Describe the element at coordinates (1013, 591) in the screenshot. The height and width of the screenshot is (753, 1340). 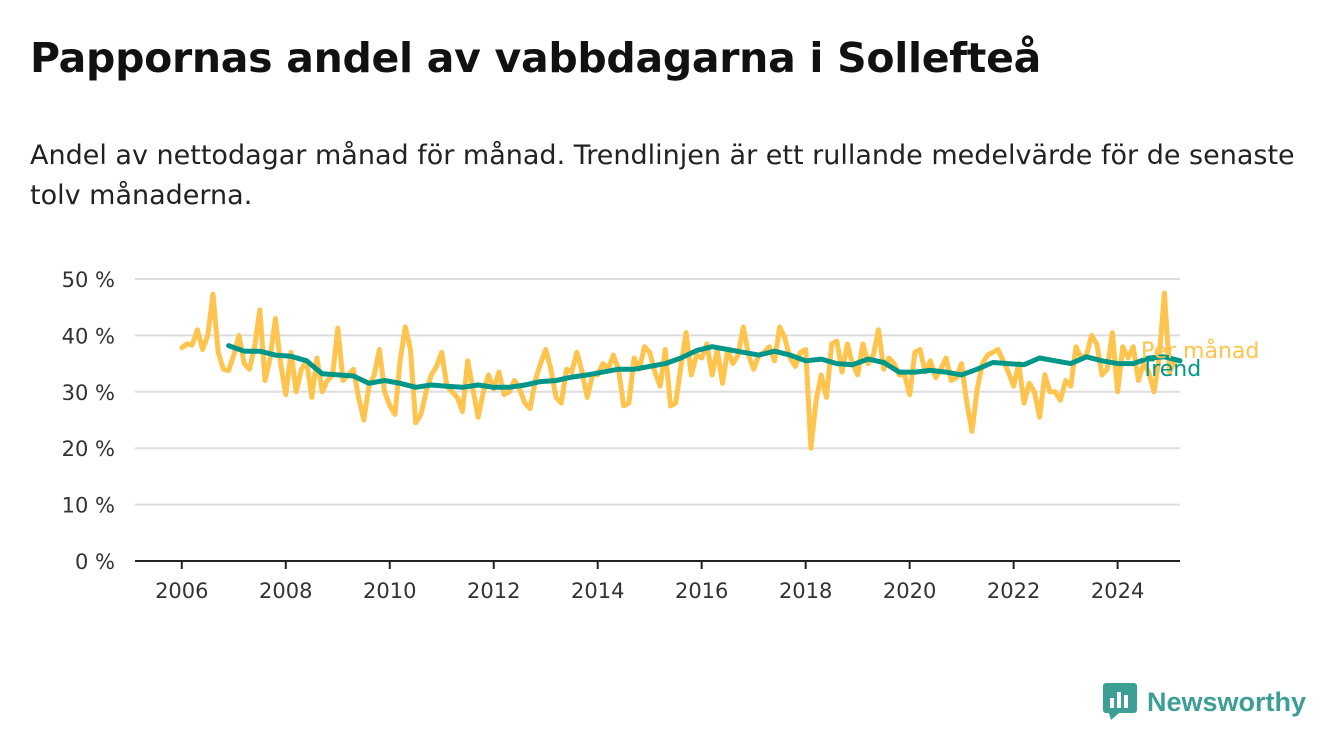
I see `x-tick-label: 2022` at that location.